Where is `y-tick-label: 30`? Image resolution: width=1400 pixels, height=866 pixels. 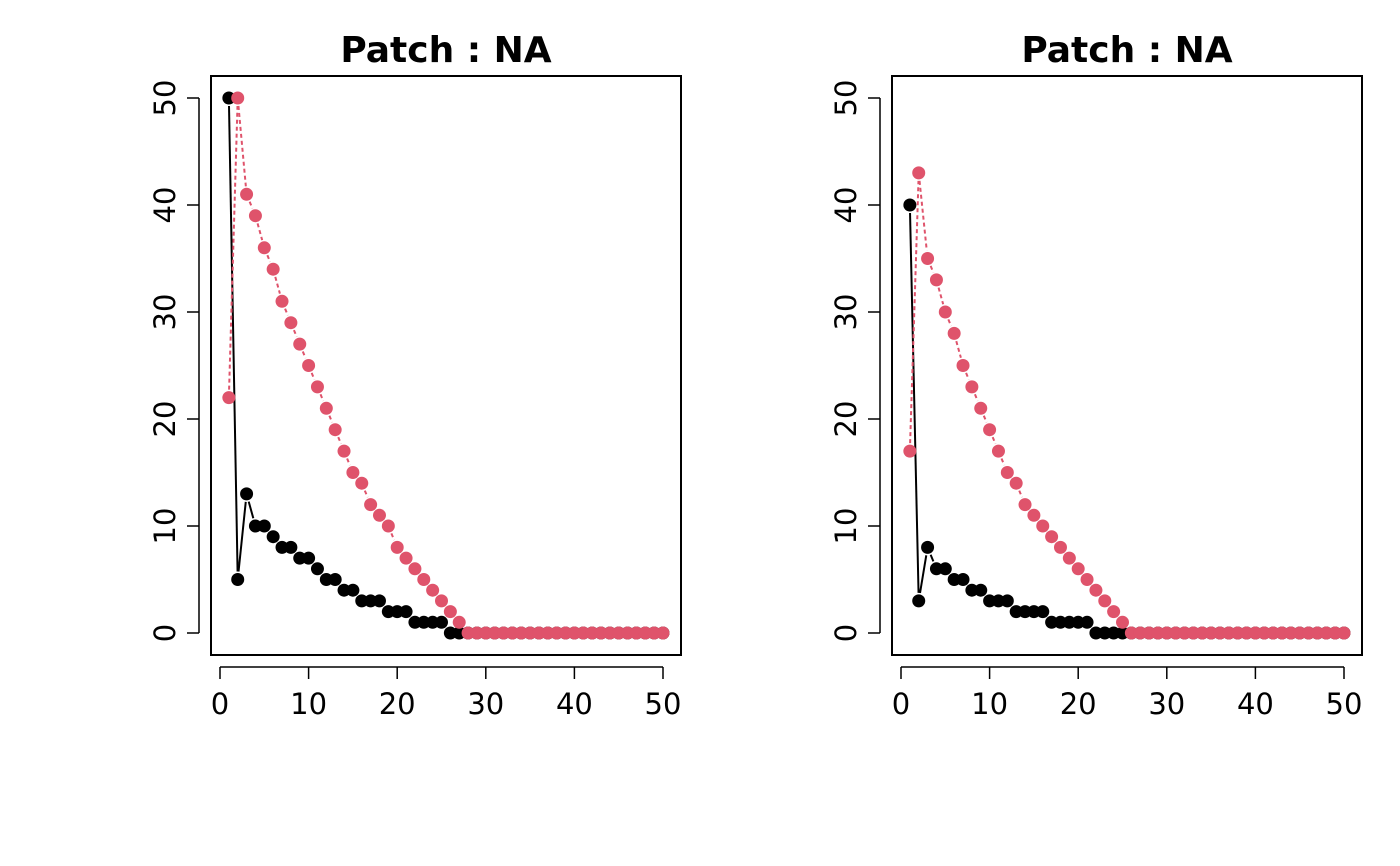 y-tick-label: 30 is located at coordinates (846, 312).